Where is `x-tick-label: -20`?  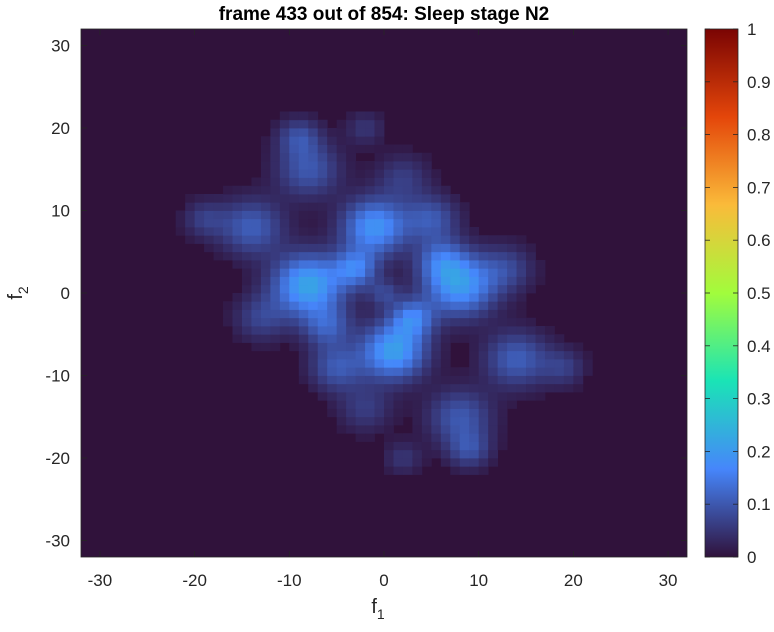 x-tick-label: -20 is located at coordinates (194, 580).